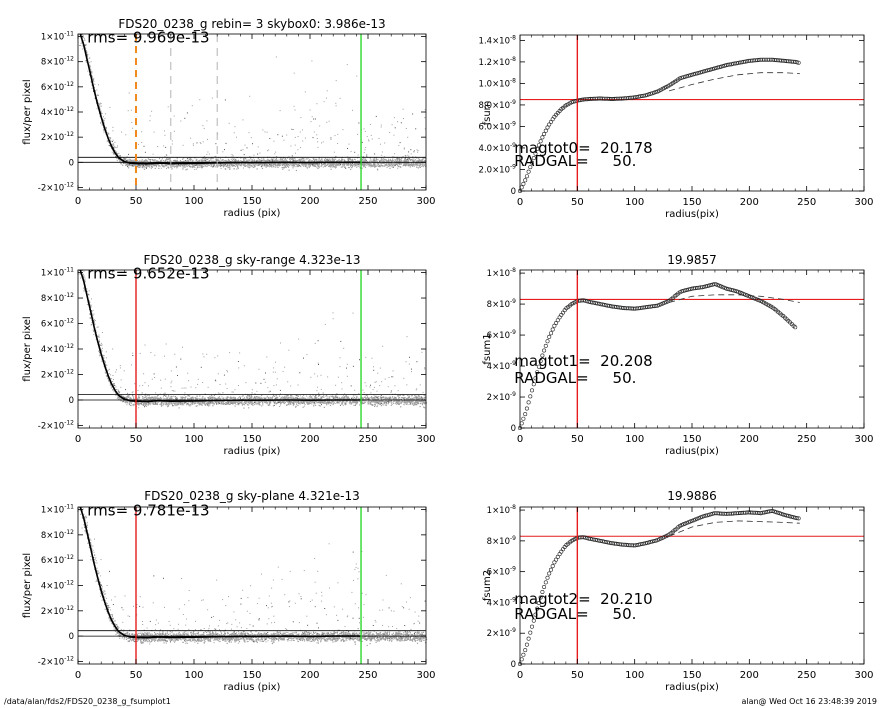 The image size is (885, 708). I want to click on profile-line, so click(220, 99).